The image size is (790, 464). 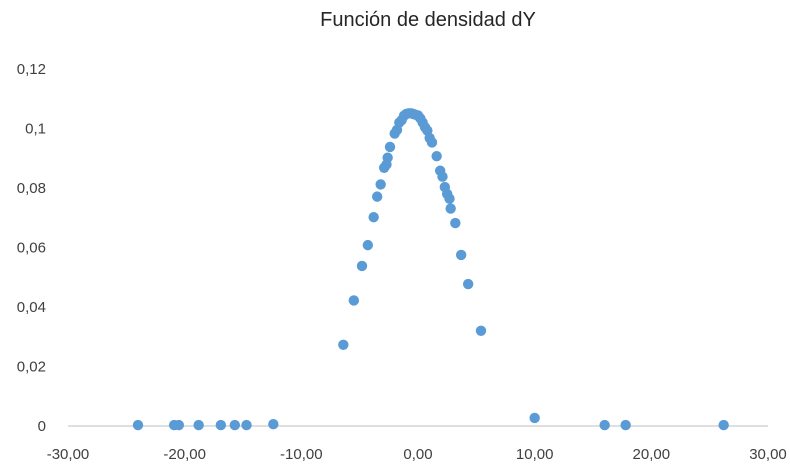 What do you see at coordinates (42, 426) in the screenshot?
I see `y-tick-label: 0` at bounding box center [42, 426].